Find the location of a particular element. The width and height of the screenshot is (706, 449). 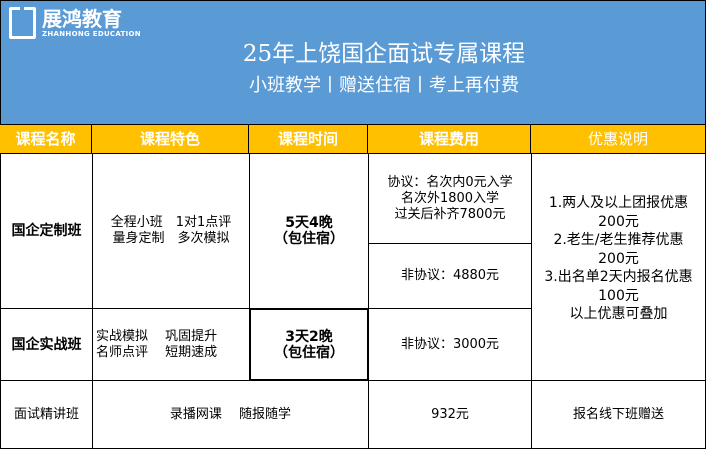

row1-time: 5天4晚 （包住宿） is located at coordinates (309, 231).